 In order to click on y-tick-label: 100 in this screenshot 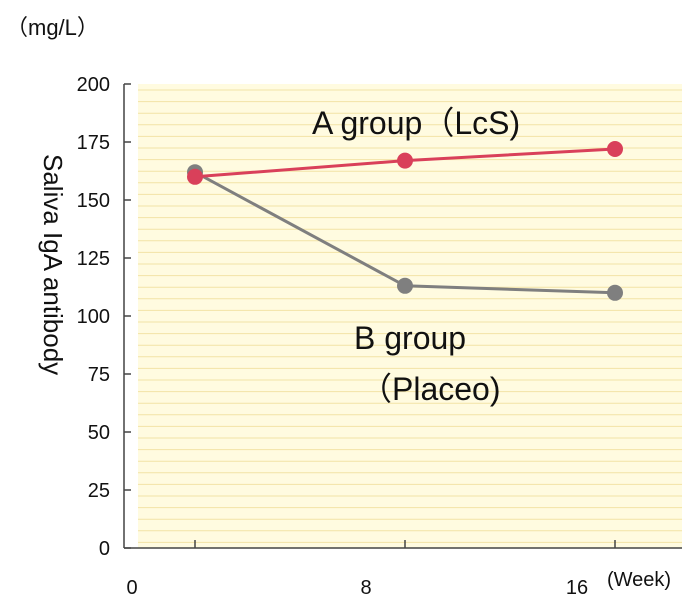, I will do `click(93, 317)`.